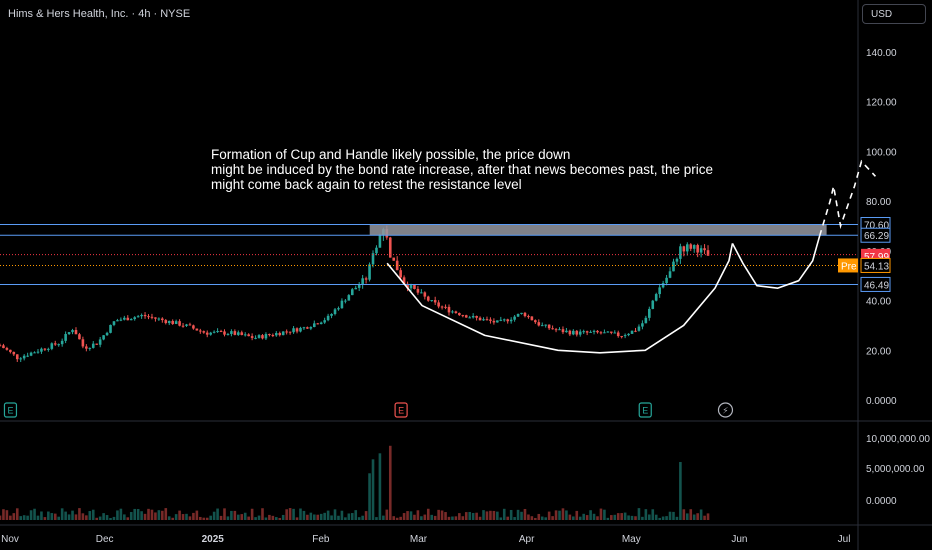 This screenshot has height=550, width=932. I want to click on event-box, so click(401, 410).